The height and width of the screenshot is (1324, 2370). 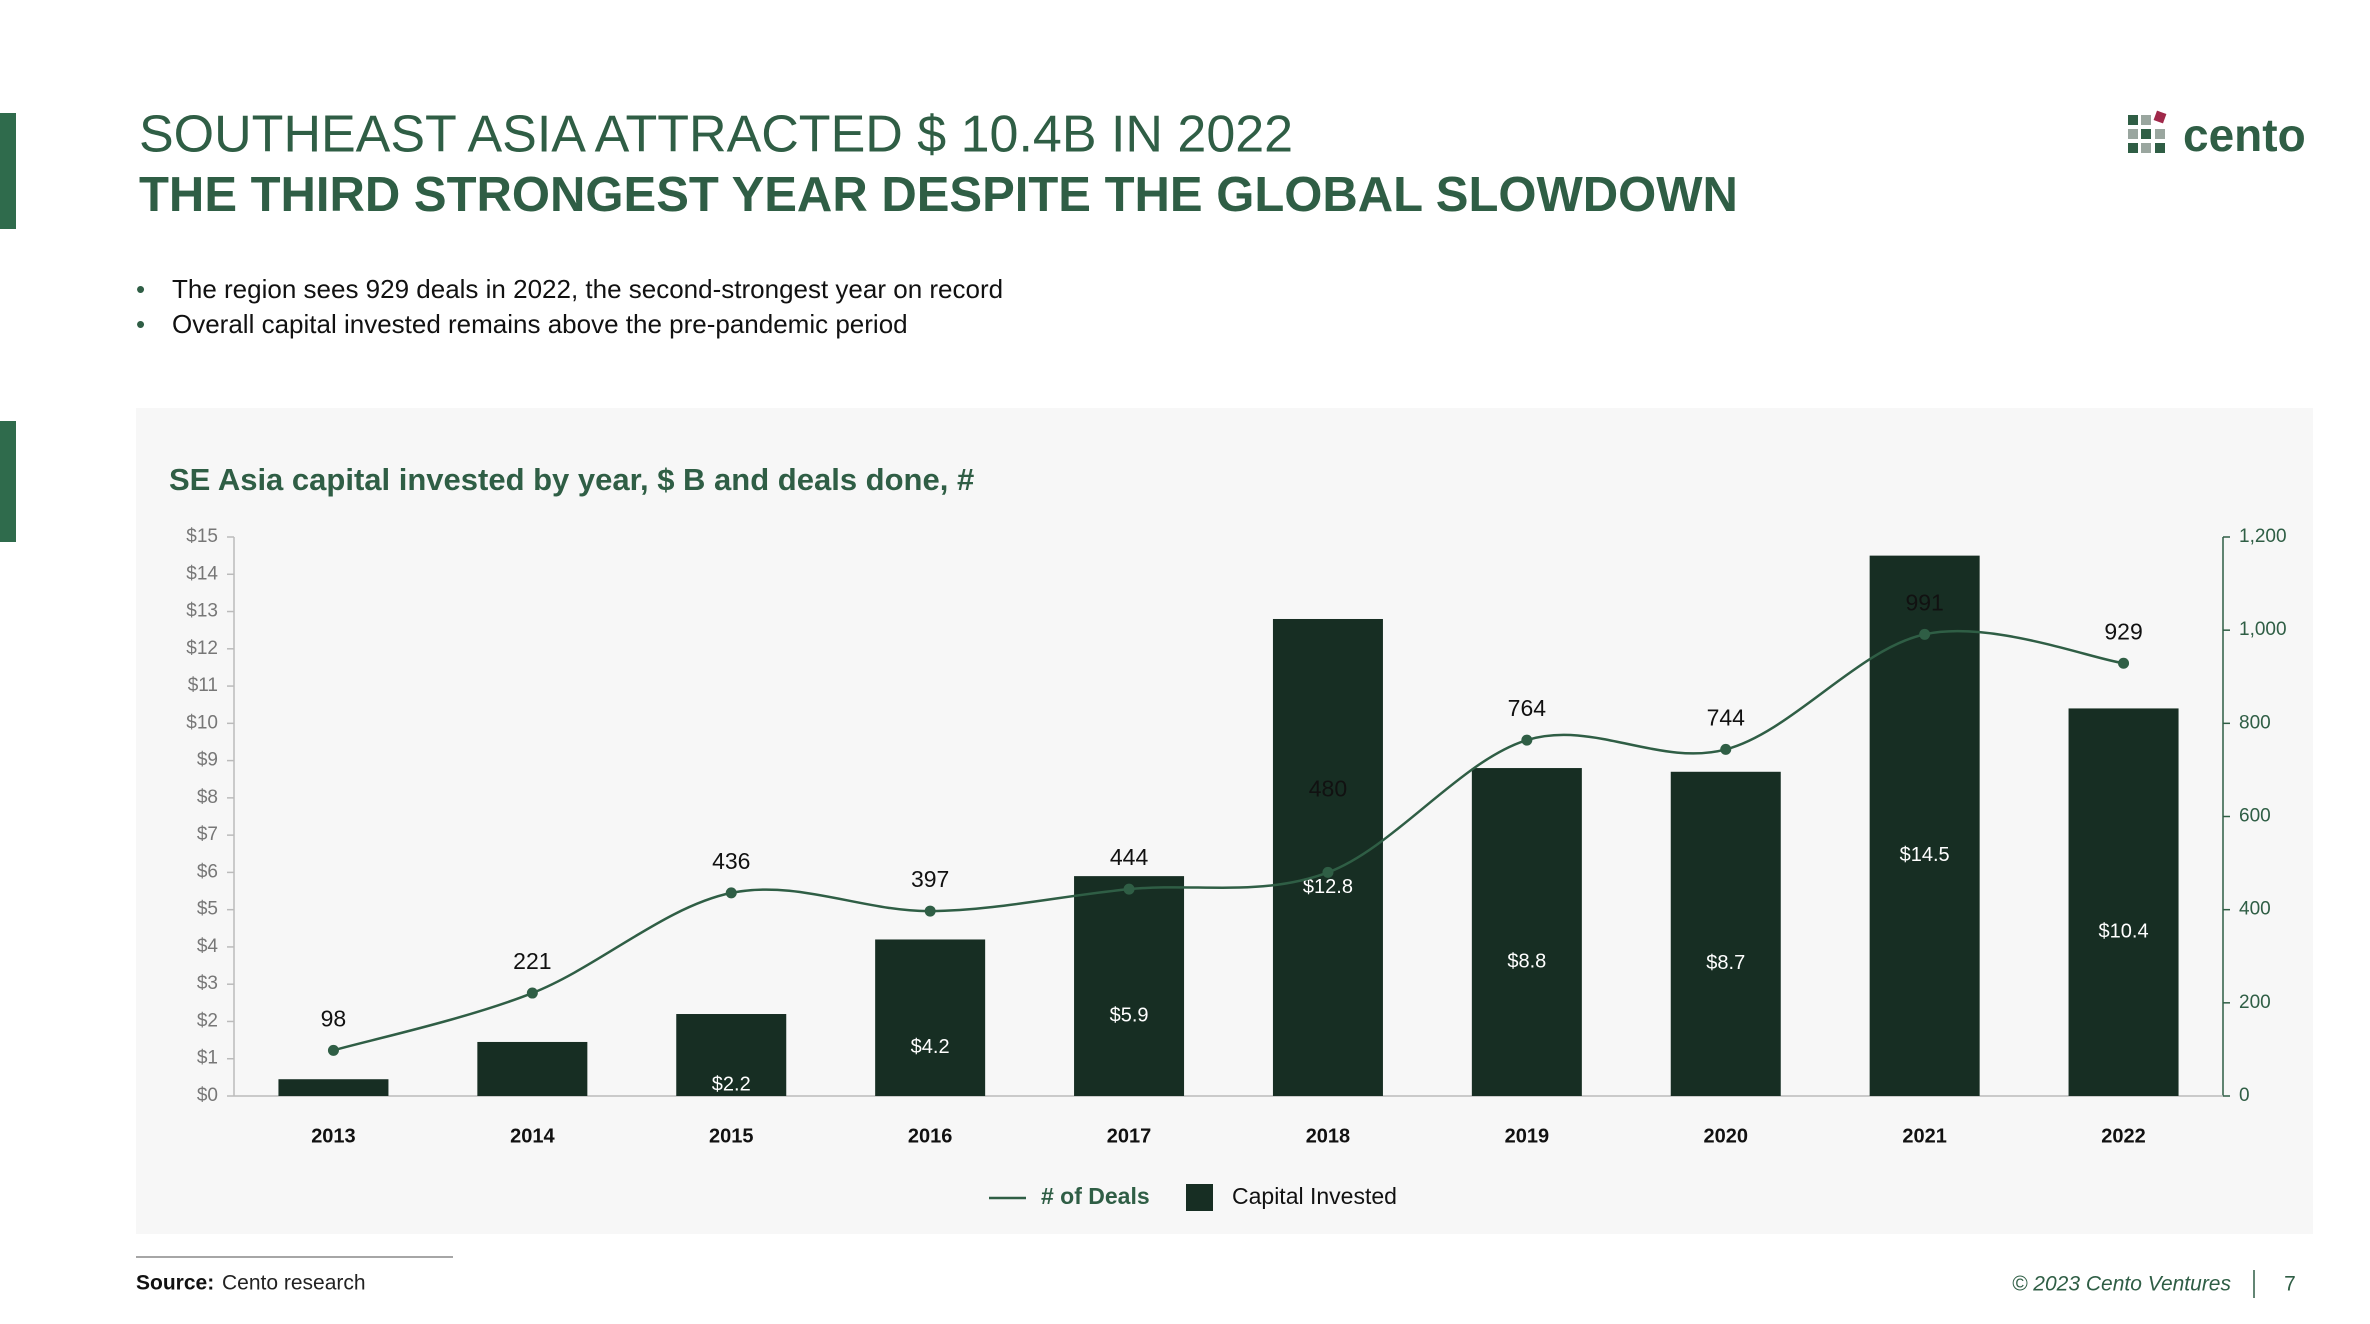 I want to click on deals-label: 480, so click(x=1328, y=788).